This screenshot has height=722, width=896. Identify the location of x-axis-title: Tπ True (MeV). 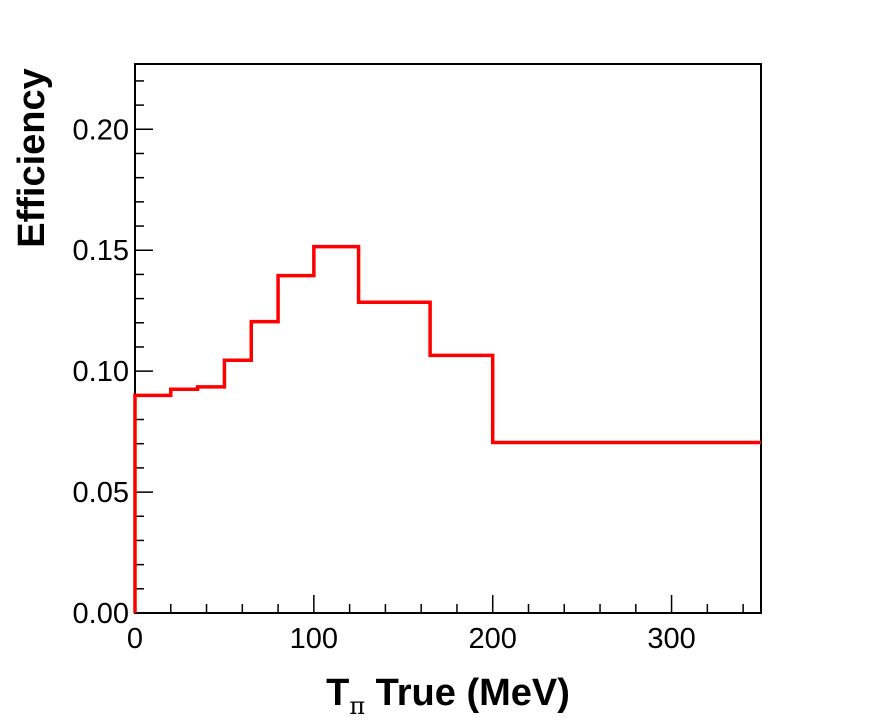
(448, 696).